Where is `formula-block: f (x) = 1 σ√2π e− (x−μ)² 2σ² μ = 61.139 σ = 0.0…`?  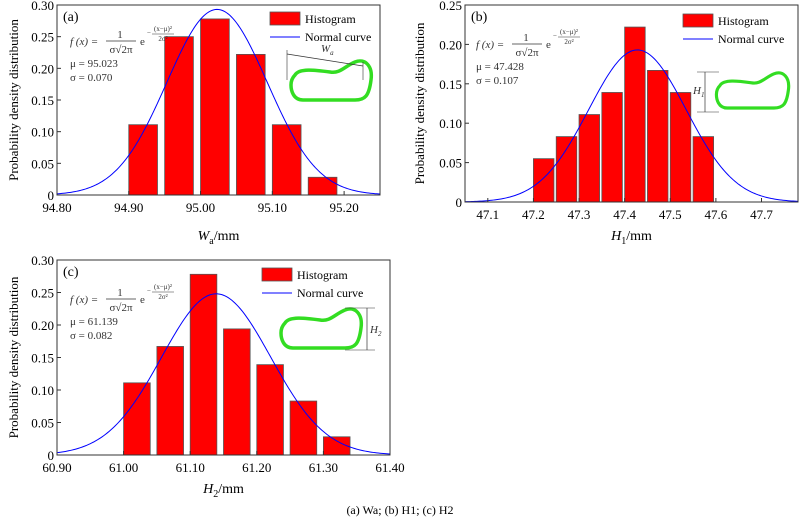
formula-block: f (x) = 1 σ√2π e− (x−μ)² 2σ² μ = 61.139 σ = 0.0… is located at coordinates (122, 312).